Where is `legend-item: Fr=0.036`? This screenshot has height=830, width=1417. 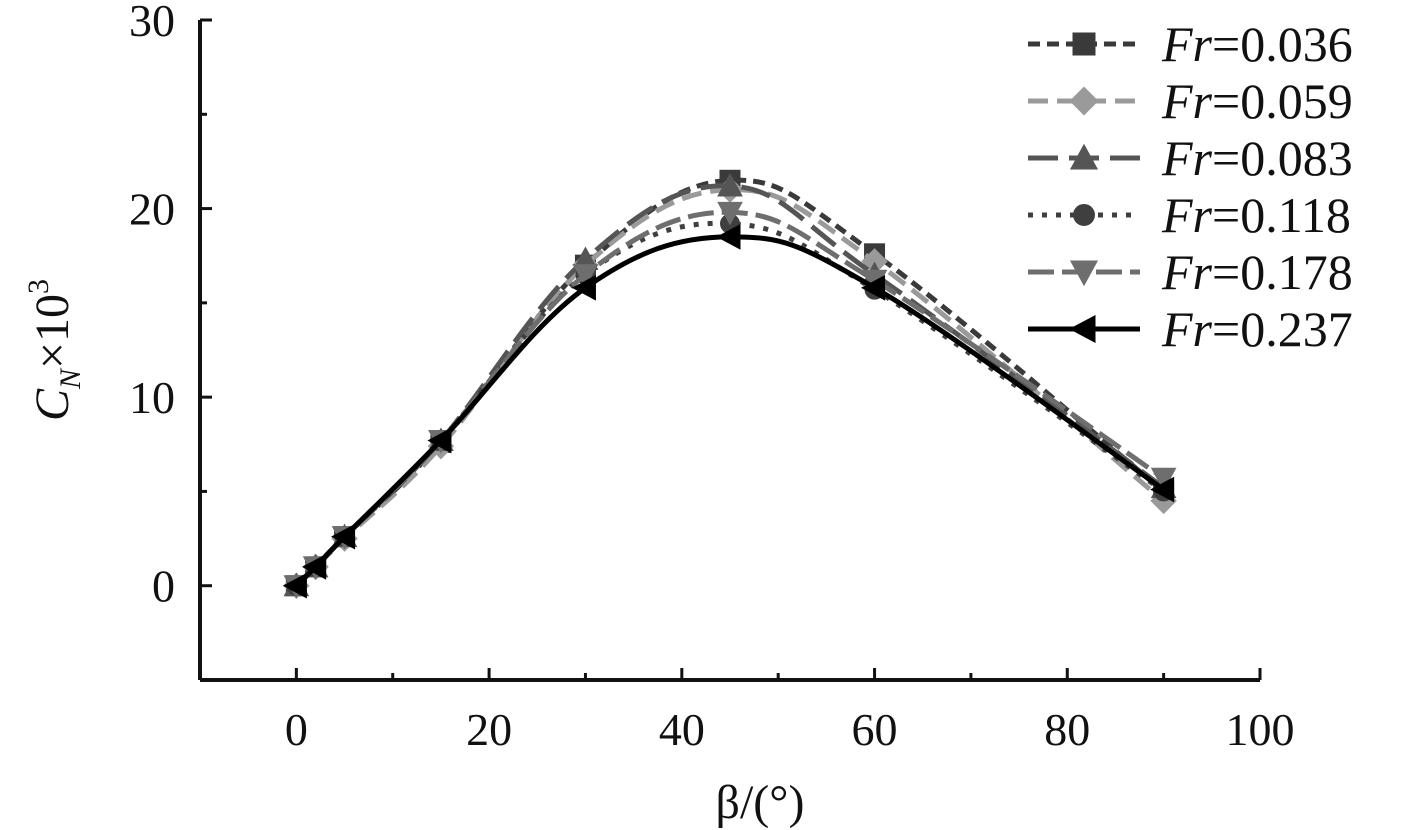 legend-item: Fr=0.036 is located at coordinates (1190, 44).